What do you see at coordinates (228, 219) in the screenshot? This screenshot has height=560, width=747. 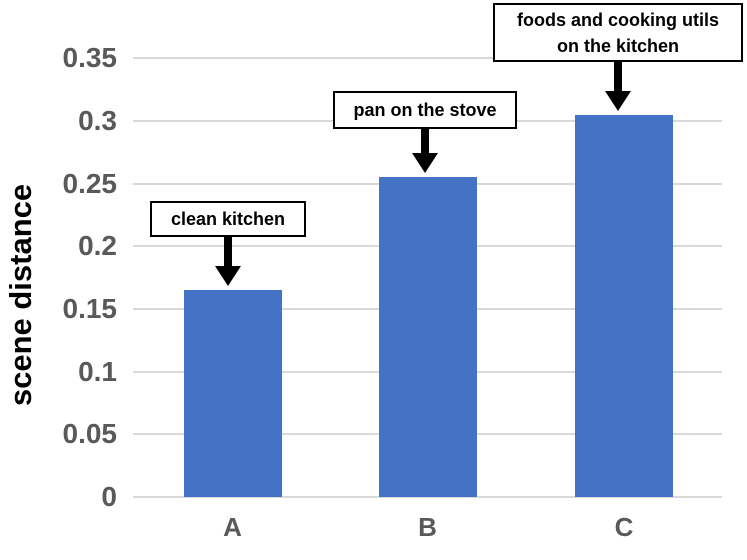 I see `annotation-box: clean kitchen` at bounding box center [228, 219].